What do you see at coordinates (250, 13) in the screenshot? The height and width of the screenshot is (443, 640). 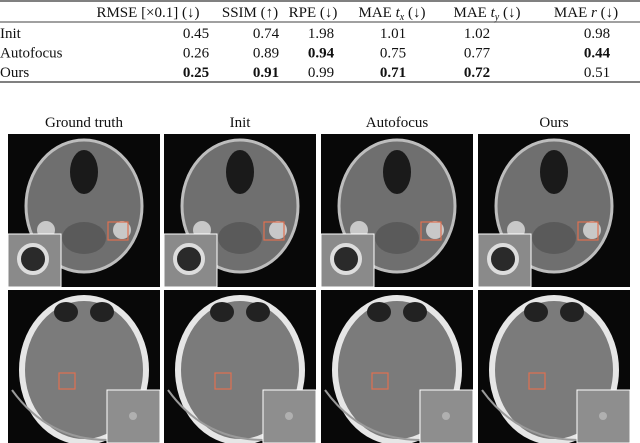 I see `column-header: SSIM (↑)` at bounding box center [250, 13].